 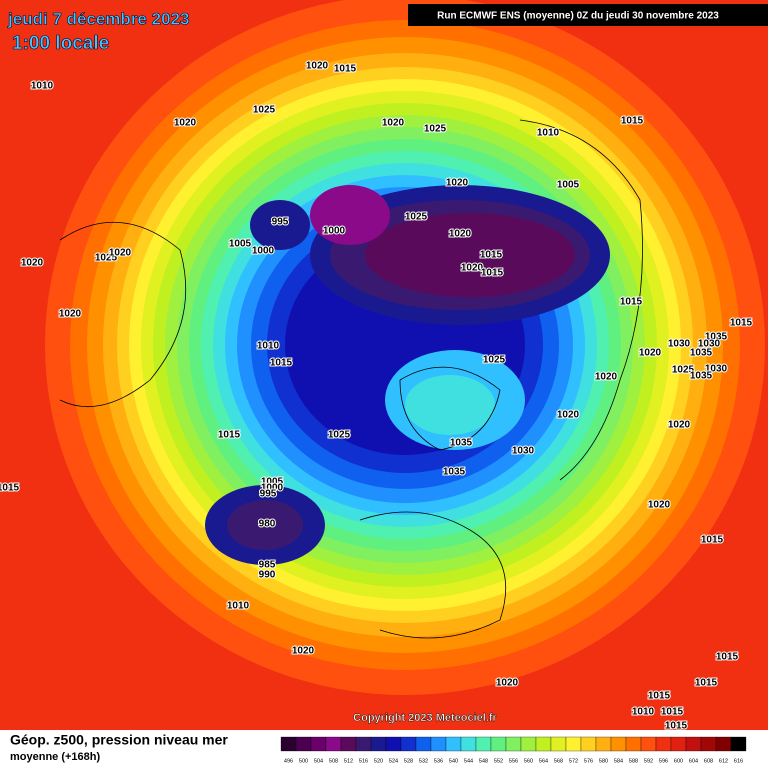 I want to click on isobar-label: 980, so click(x=267, y=524).